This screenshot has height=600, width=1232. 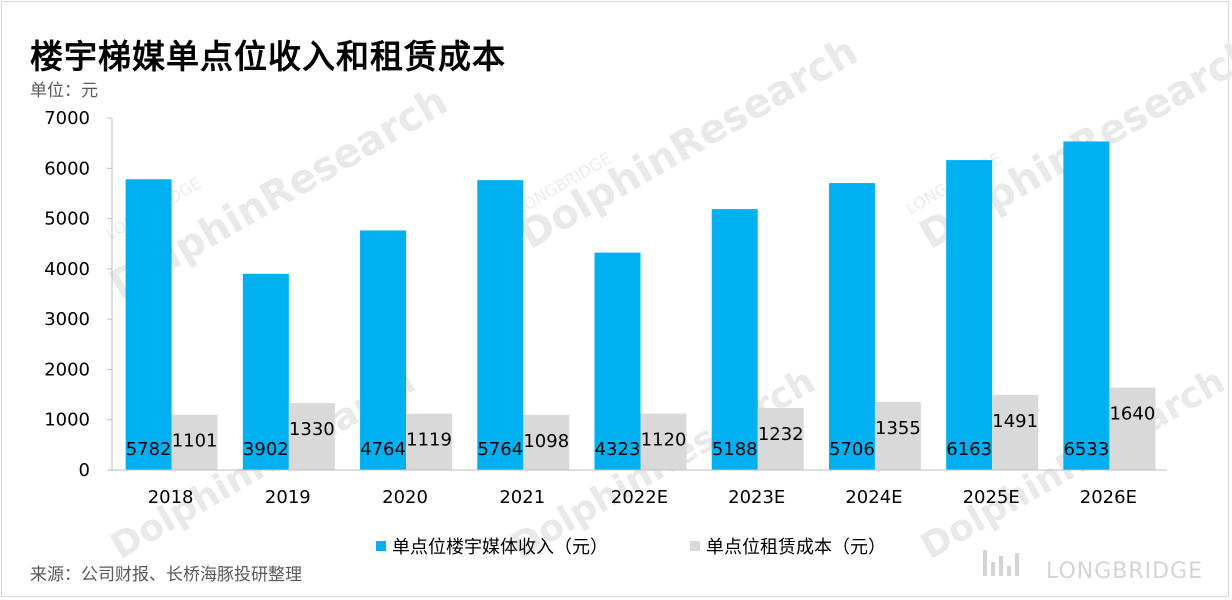 What do you see at coordinates (500, 449) in the screenshot?
I see `data-label-revenue: 5764` at bounding box center [500, 449].